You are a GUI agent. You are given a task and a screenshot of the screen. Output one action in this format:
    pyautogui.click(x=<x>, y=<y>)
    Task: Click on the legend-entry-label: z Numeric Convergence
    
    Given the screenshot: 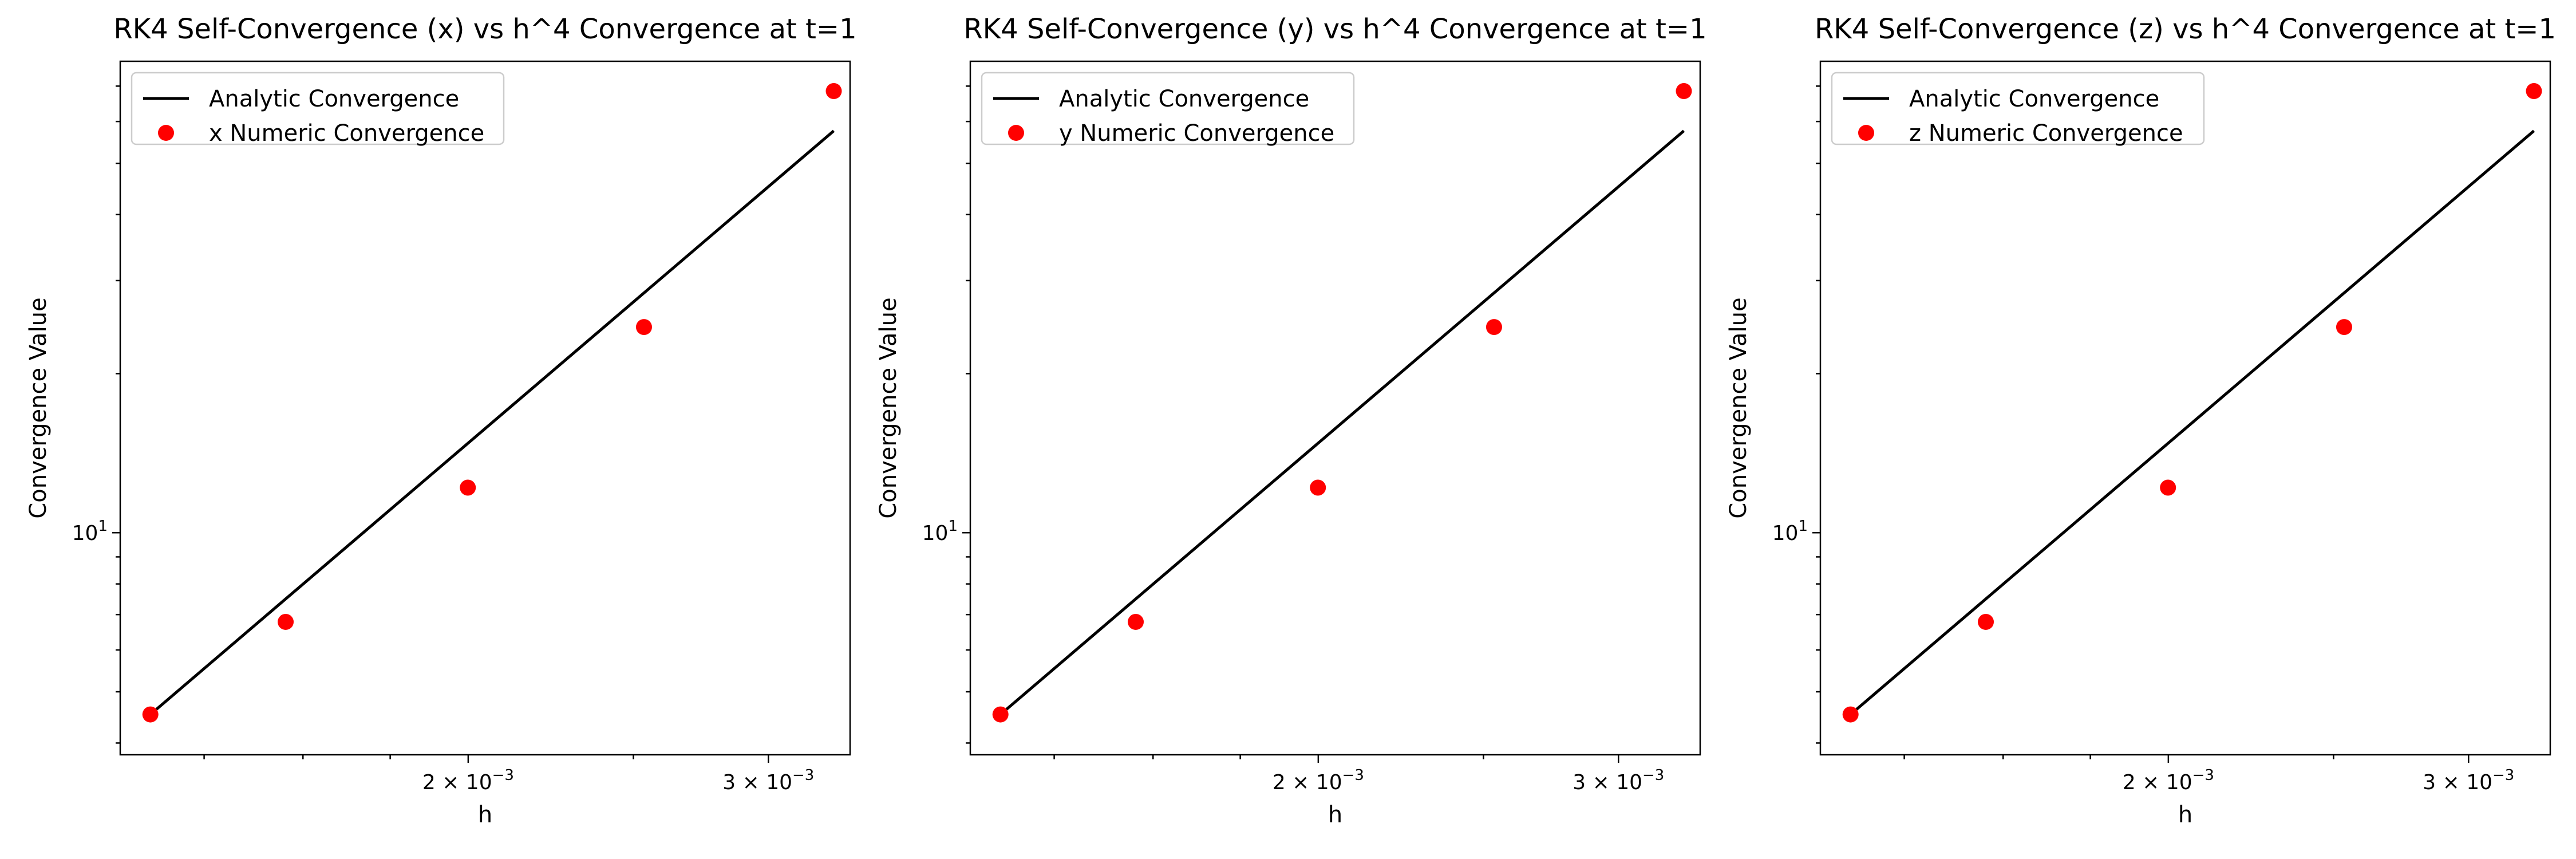 What is the action you would take?
    pyautogui.click(x=2046, y=133)
    